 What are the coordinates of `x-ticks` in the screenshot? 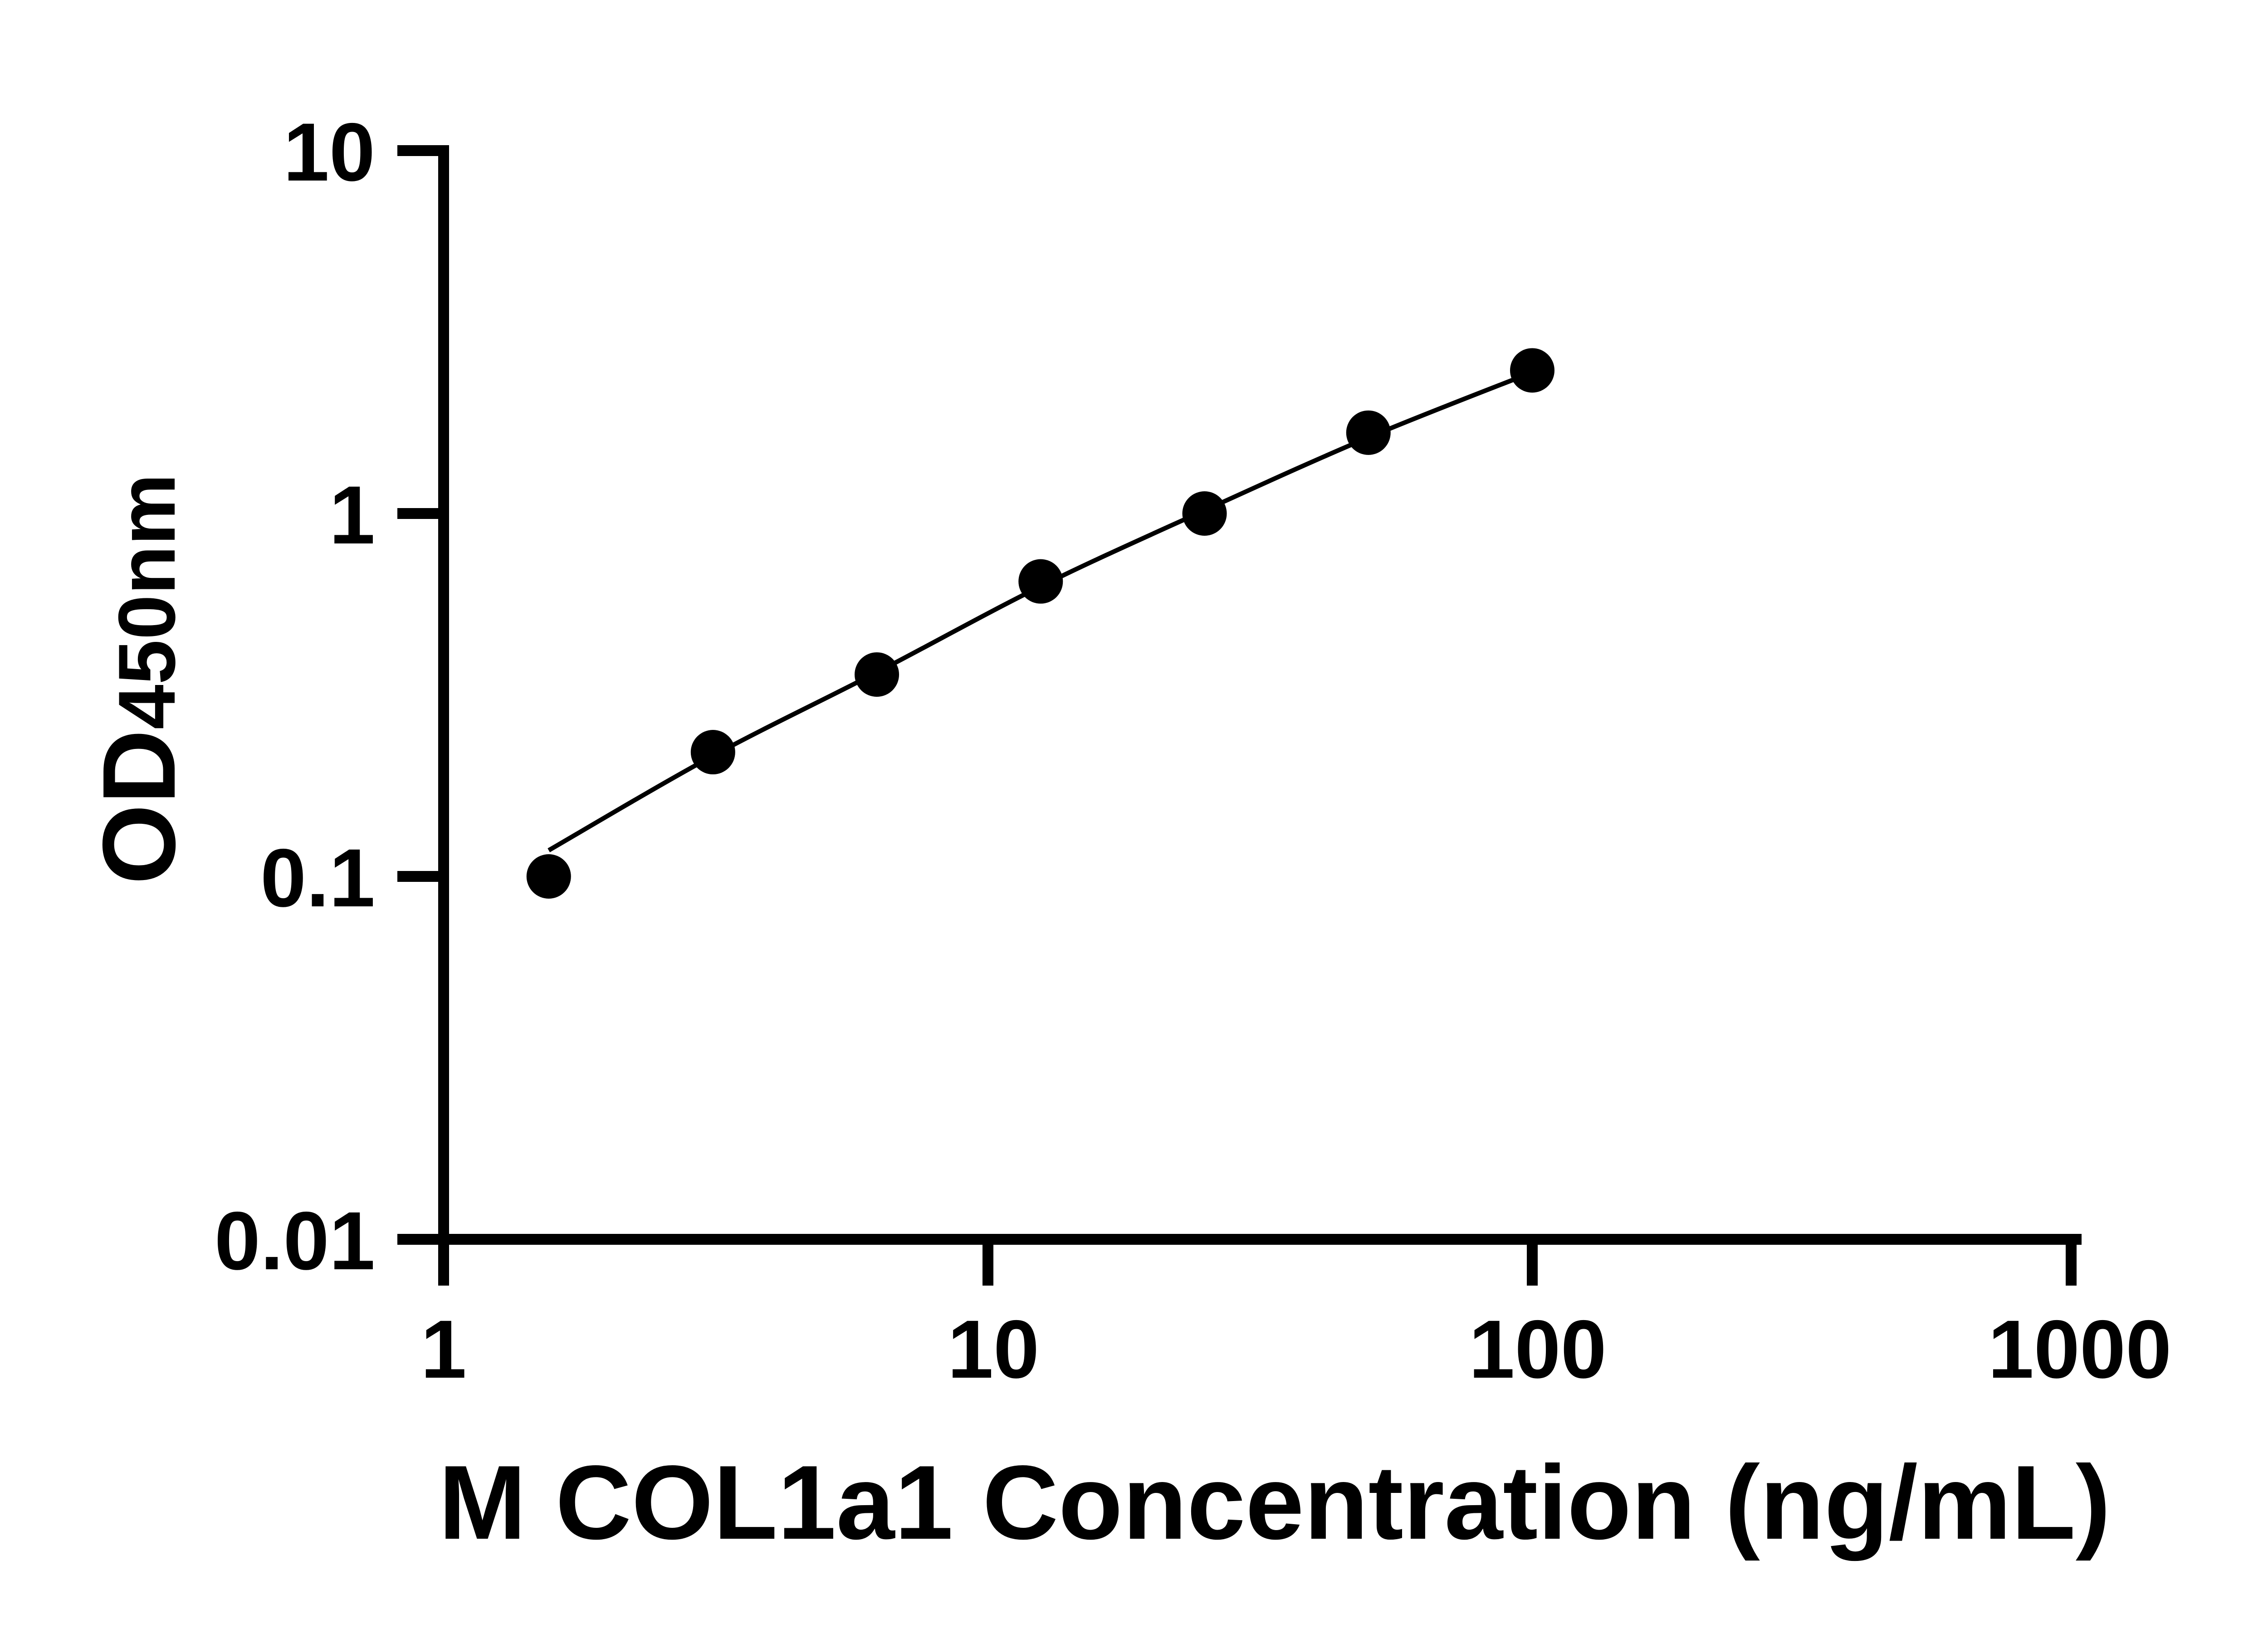 It's located at (1257, 1262).